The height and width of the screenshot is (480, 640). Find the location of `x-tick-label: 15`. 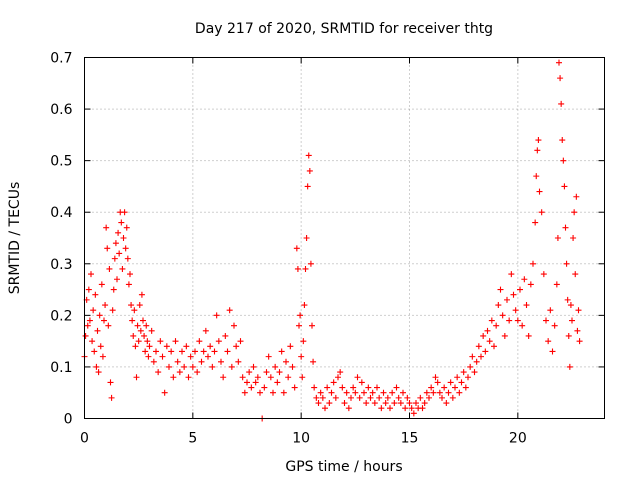

x-tick-label: 15 is located at coordinates (410, 439).